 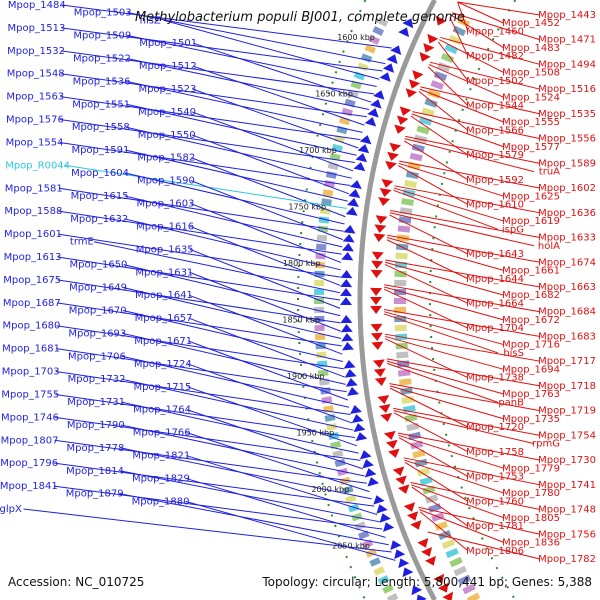 What do you see at coordinates (316, 433) in the screenshot?
I see `kbp-tick-label: 1950 kbp` at bounding box center [316, 433].